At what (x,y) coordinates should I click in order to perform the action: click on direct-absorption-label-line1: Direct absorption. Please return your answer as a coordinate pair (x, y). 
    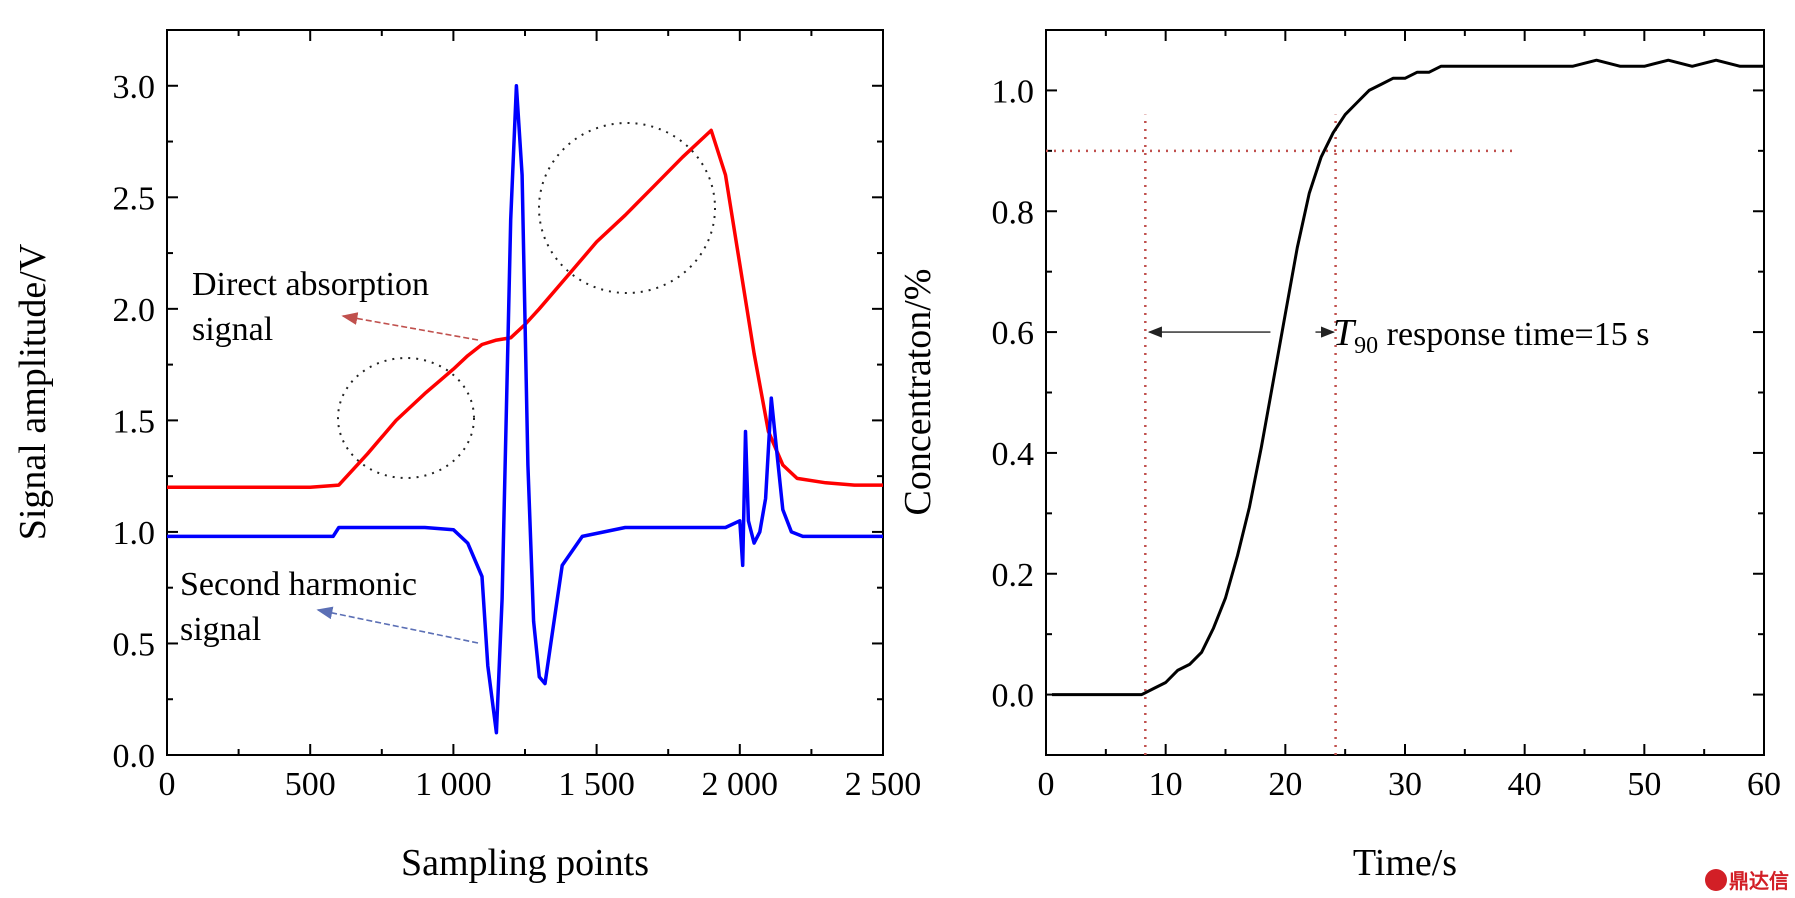
    Looking at the image, I should click on (310, 284).